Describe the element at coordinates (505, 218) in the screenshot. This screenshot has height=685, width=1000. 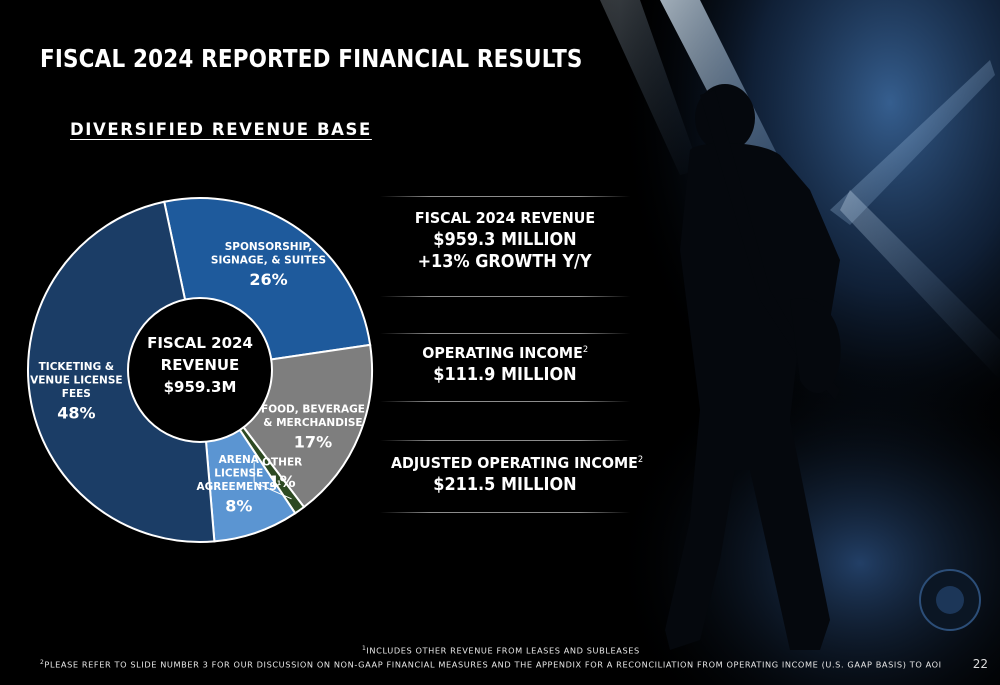
I see `metric-revenue-label: FISCAL 2024 REVENUE` at that location.